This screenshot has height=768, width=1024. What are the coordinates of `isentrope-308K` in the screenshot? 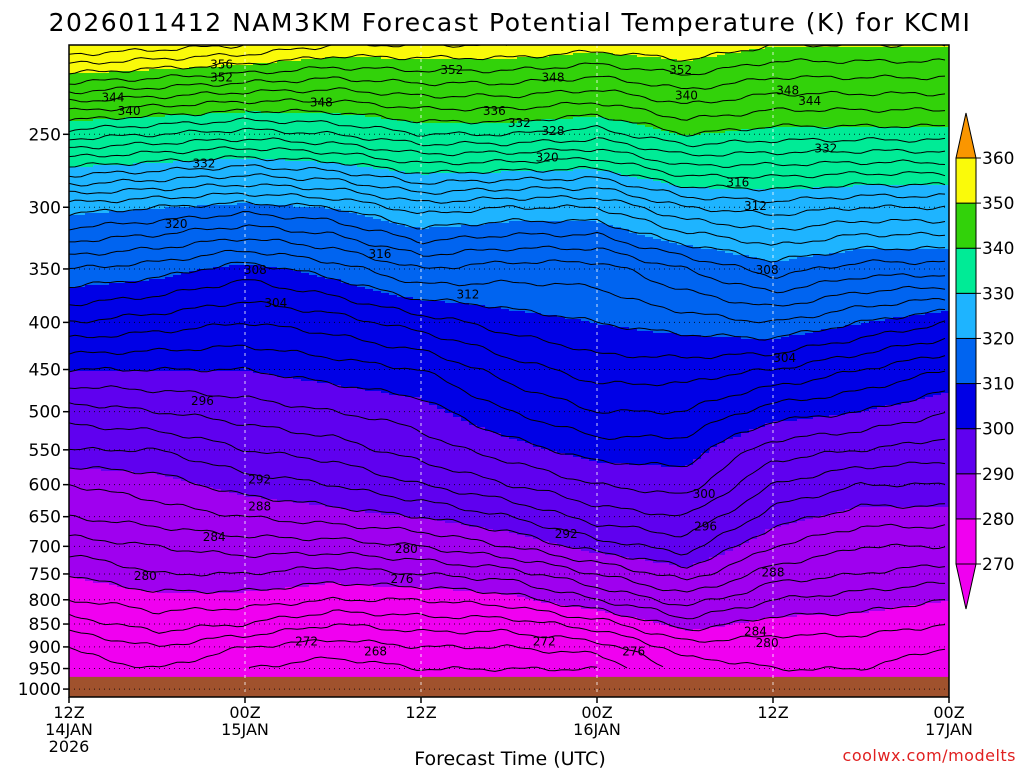 It's located at (507, 319).